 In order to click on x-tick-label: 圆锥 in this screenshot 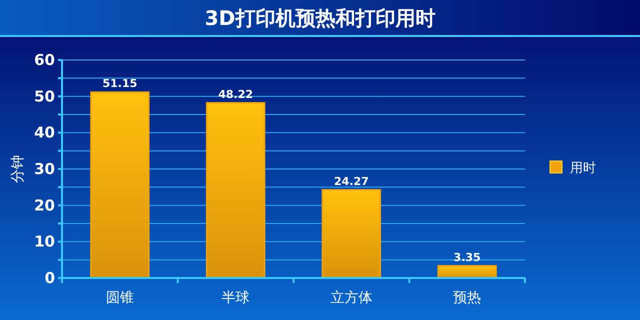, I will do `click(120, 298)`.